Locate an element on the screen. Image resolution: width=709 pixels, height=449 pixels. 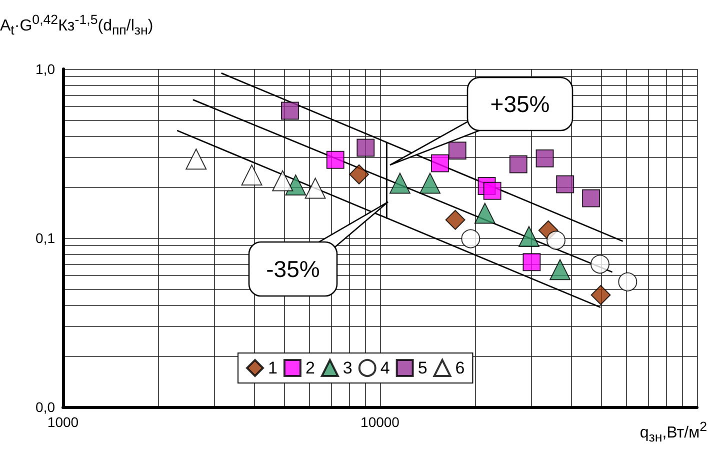
legend-label: 3 is located at coordinates (347, 368).